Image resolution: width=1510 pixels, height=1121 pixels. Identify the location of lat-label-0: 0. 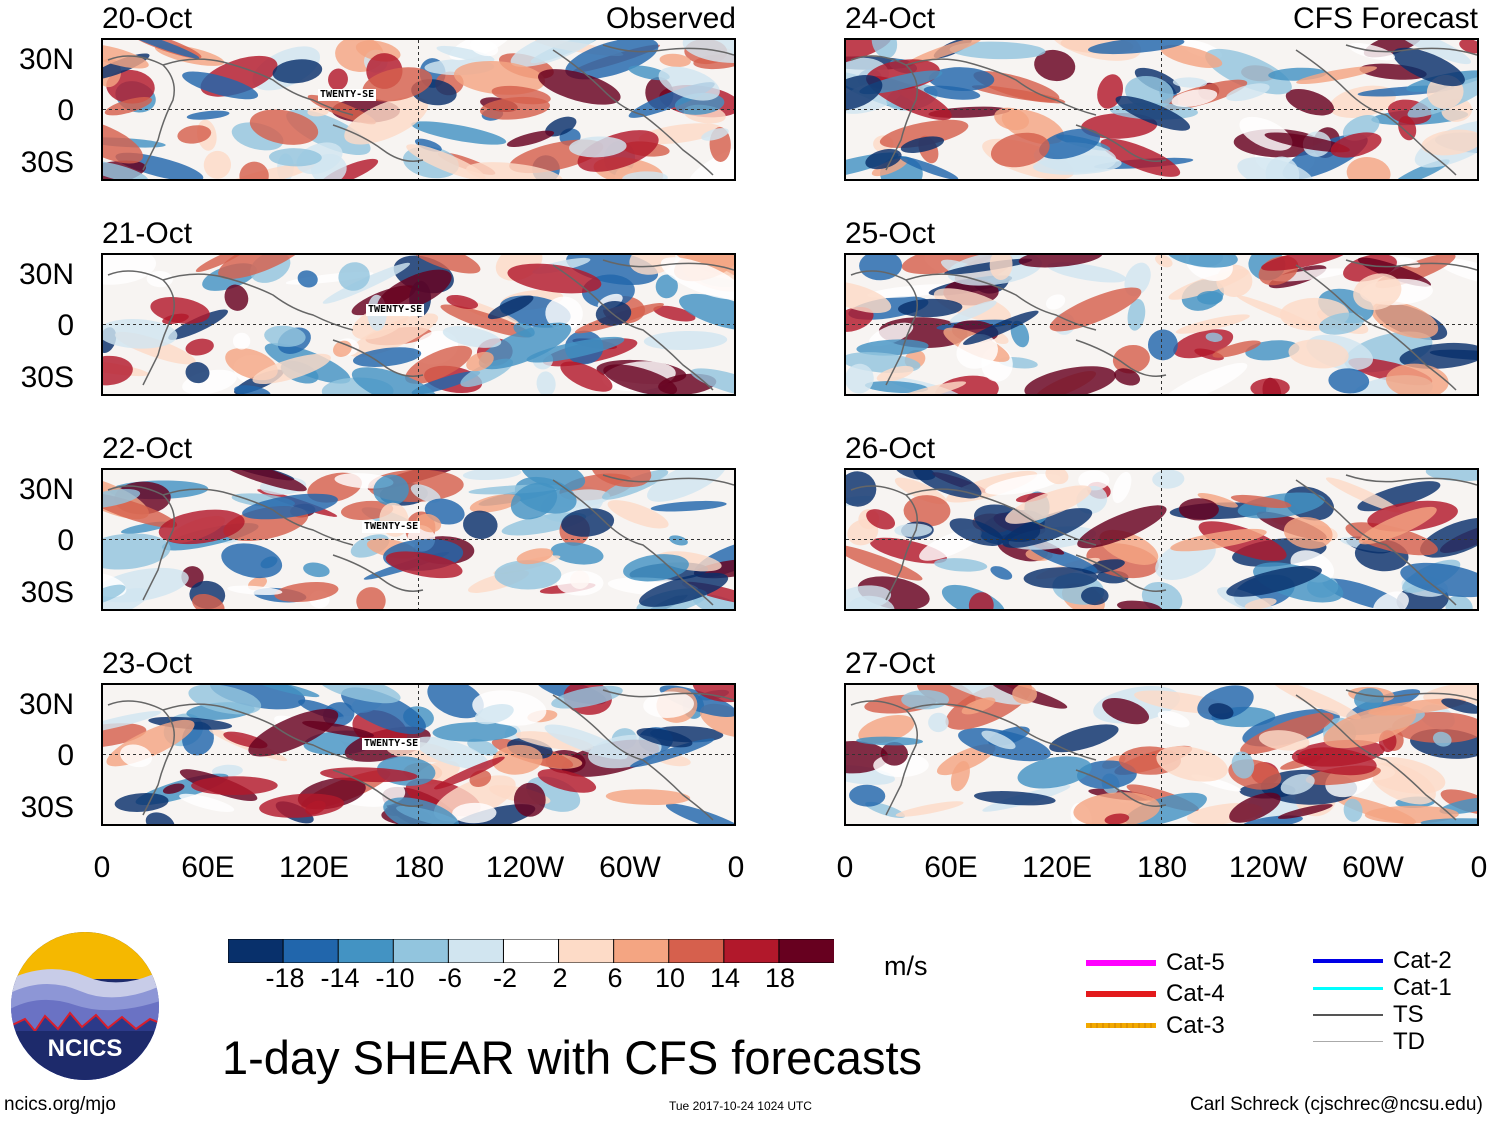
(65, 540).